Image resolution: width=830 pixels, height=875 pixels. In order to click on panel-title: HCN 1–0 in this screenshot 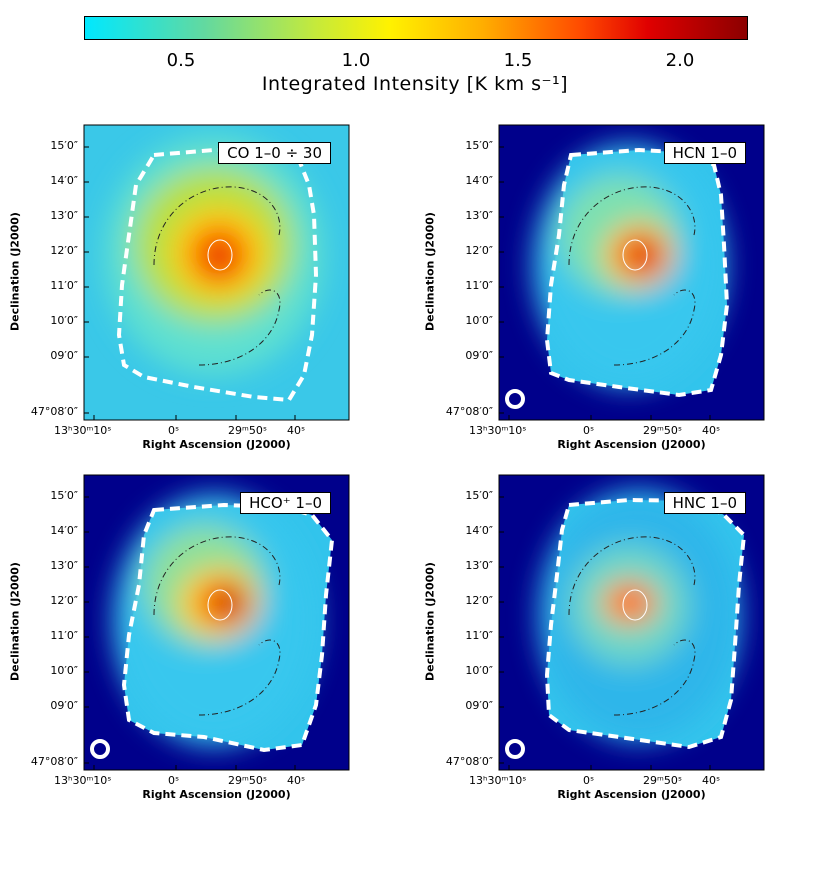, I will do `click(704, 153)`.